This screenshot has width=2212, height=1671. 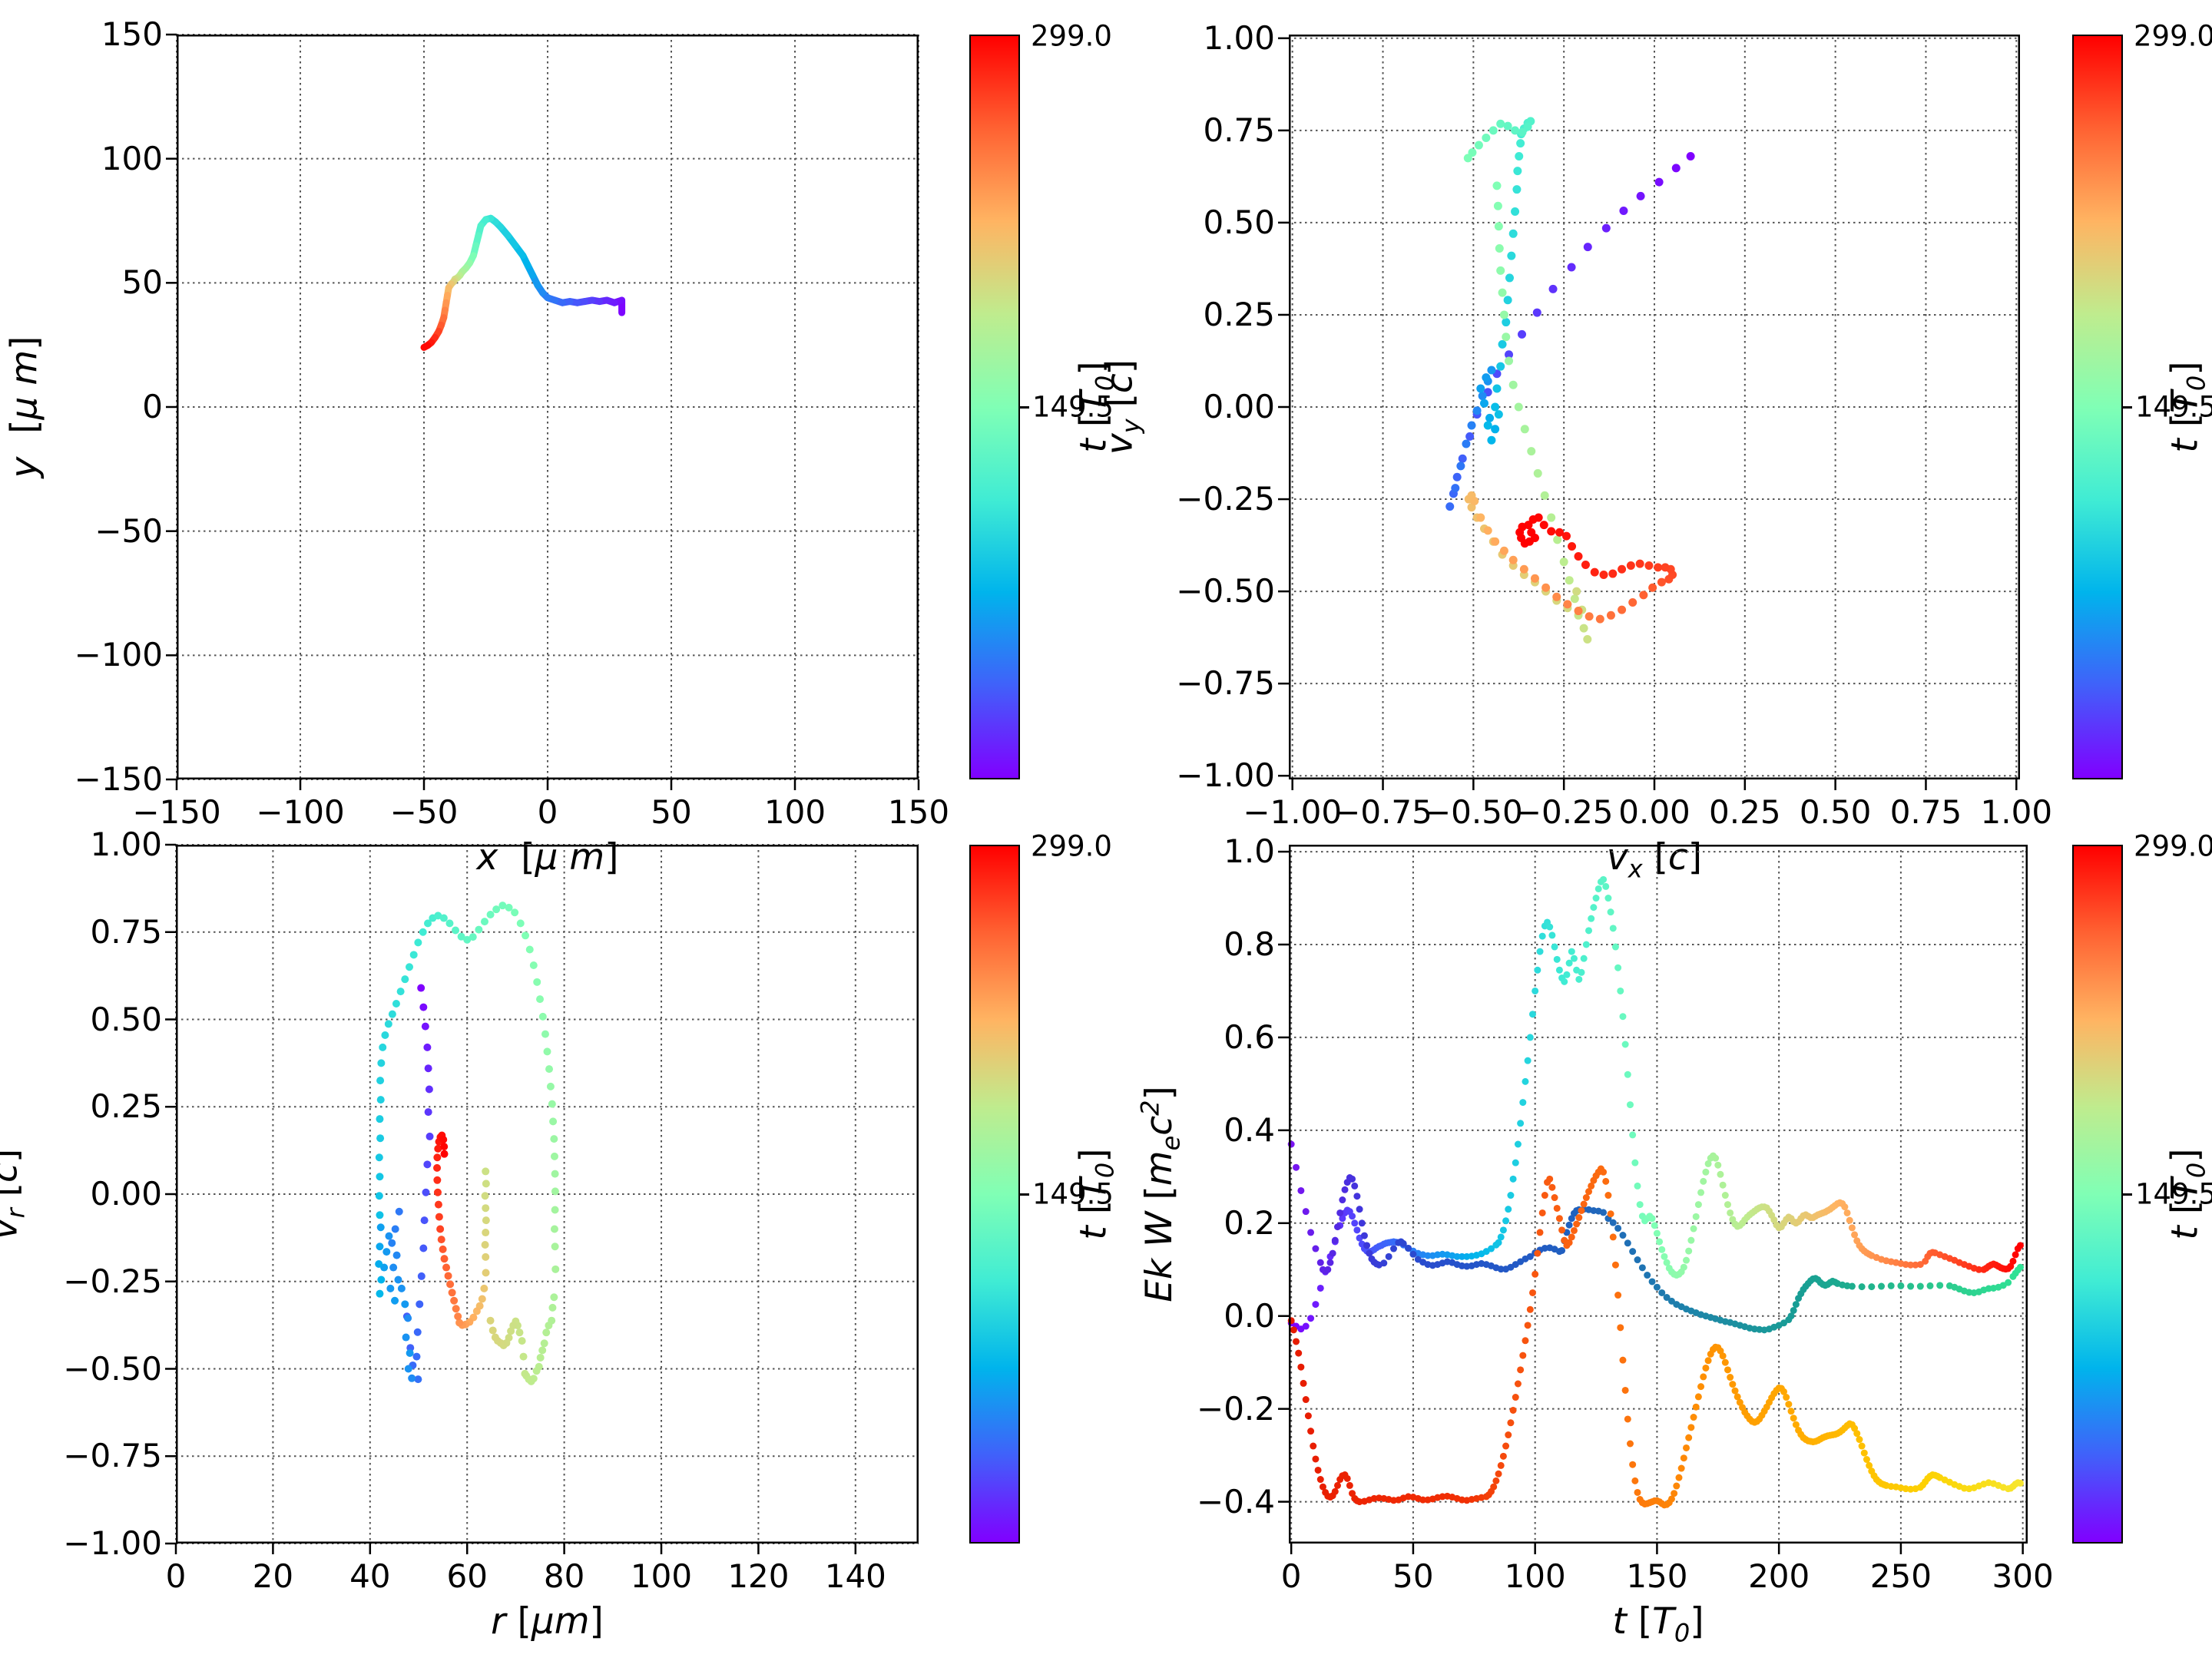 I want to click on x-axis-label: t [T0], so click(x=1658, y=1624).